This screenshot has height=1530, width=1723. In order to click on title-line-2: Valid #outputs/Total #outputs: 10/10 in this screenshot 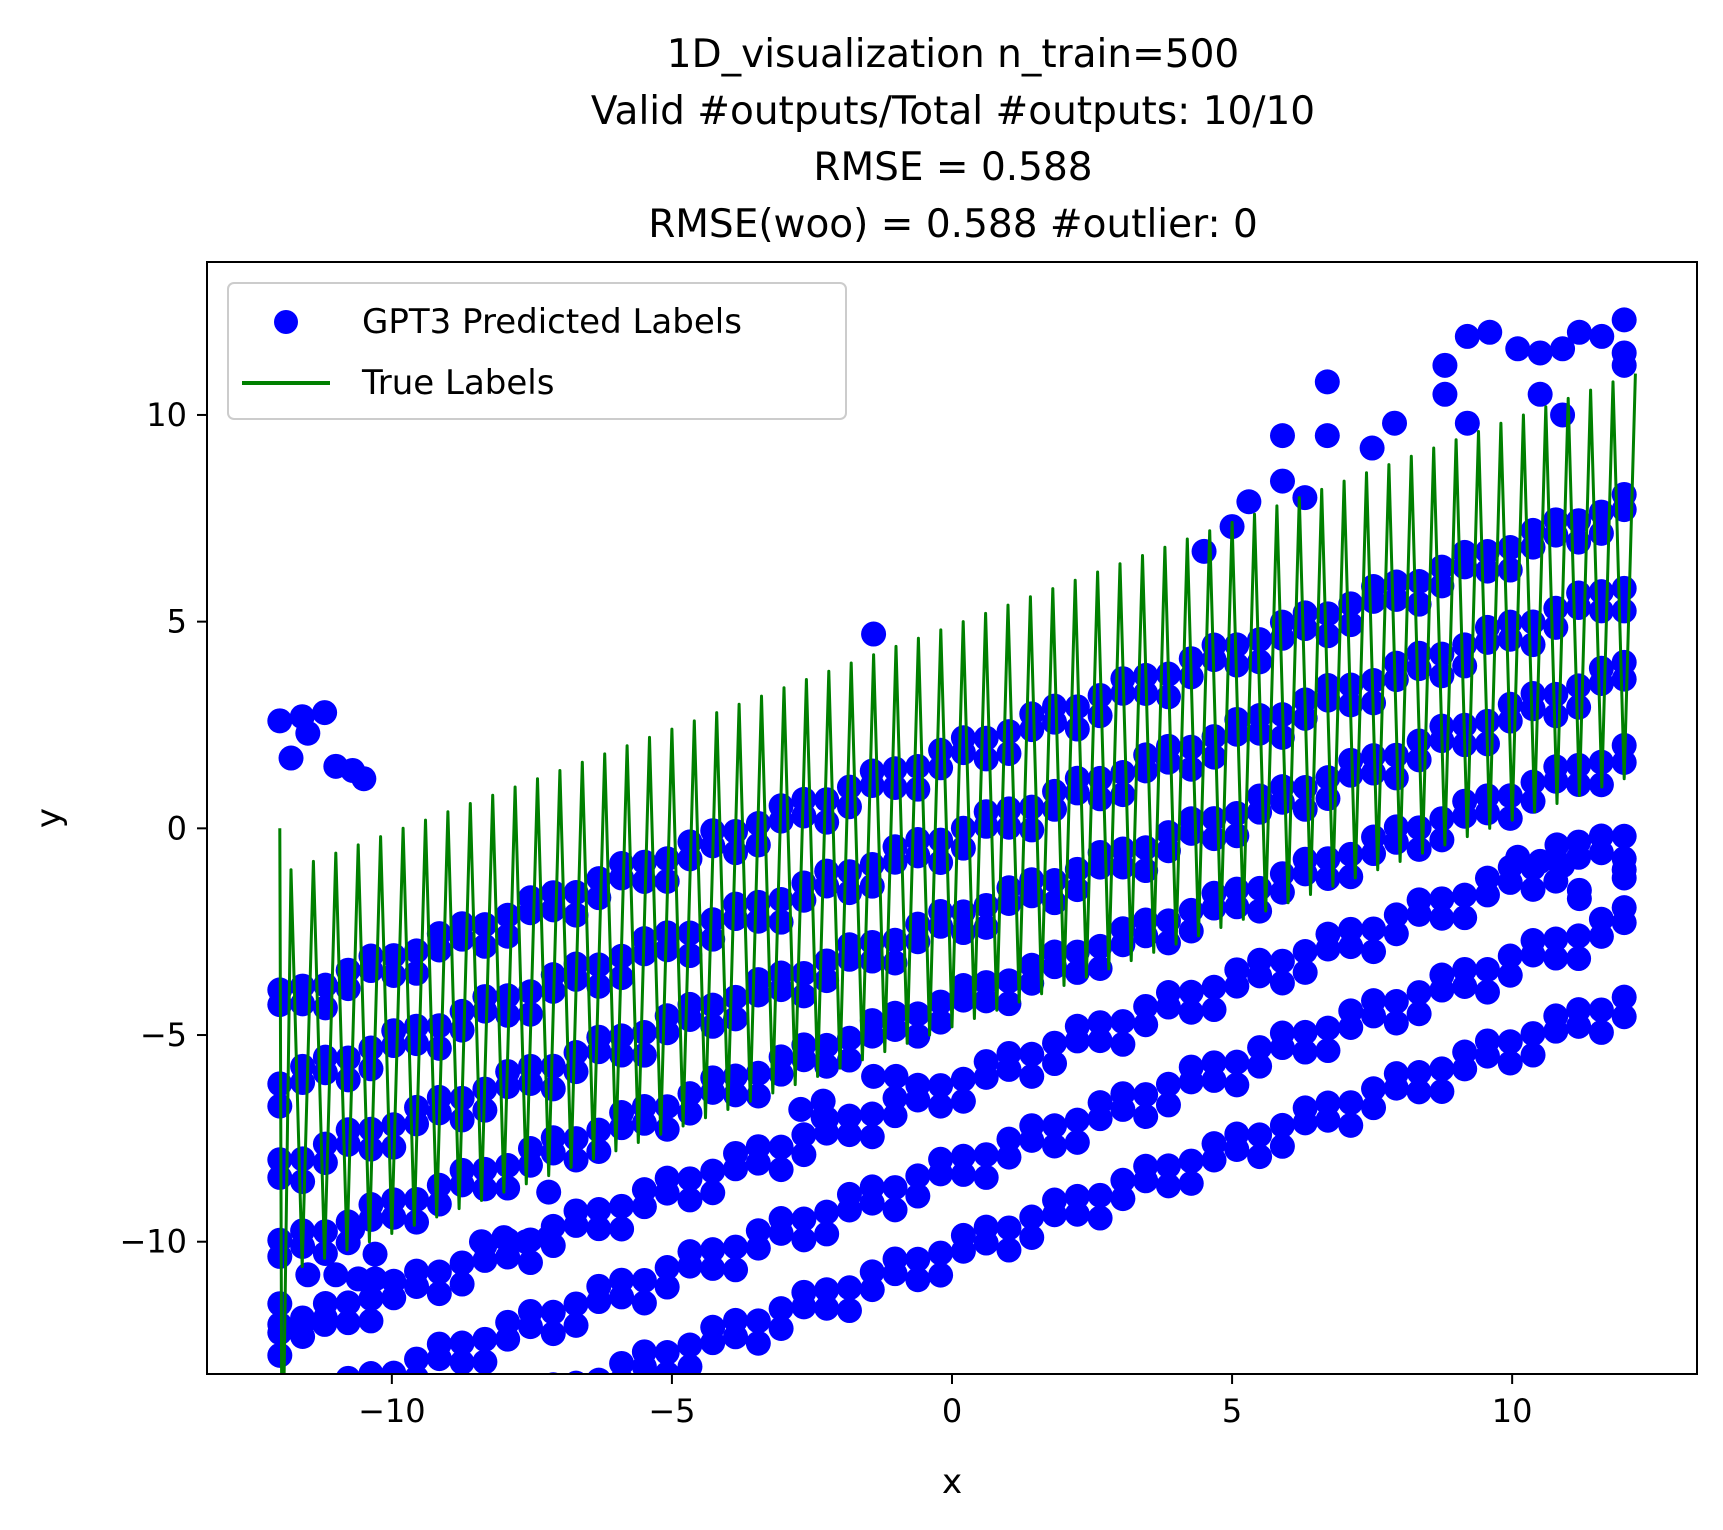, I will do `click(953, 111)`.